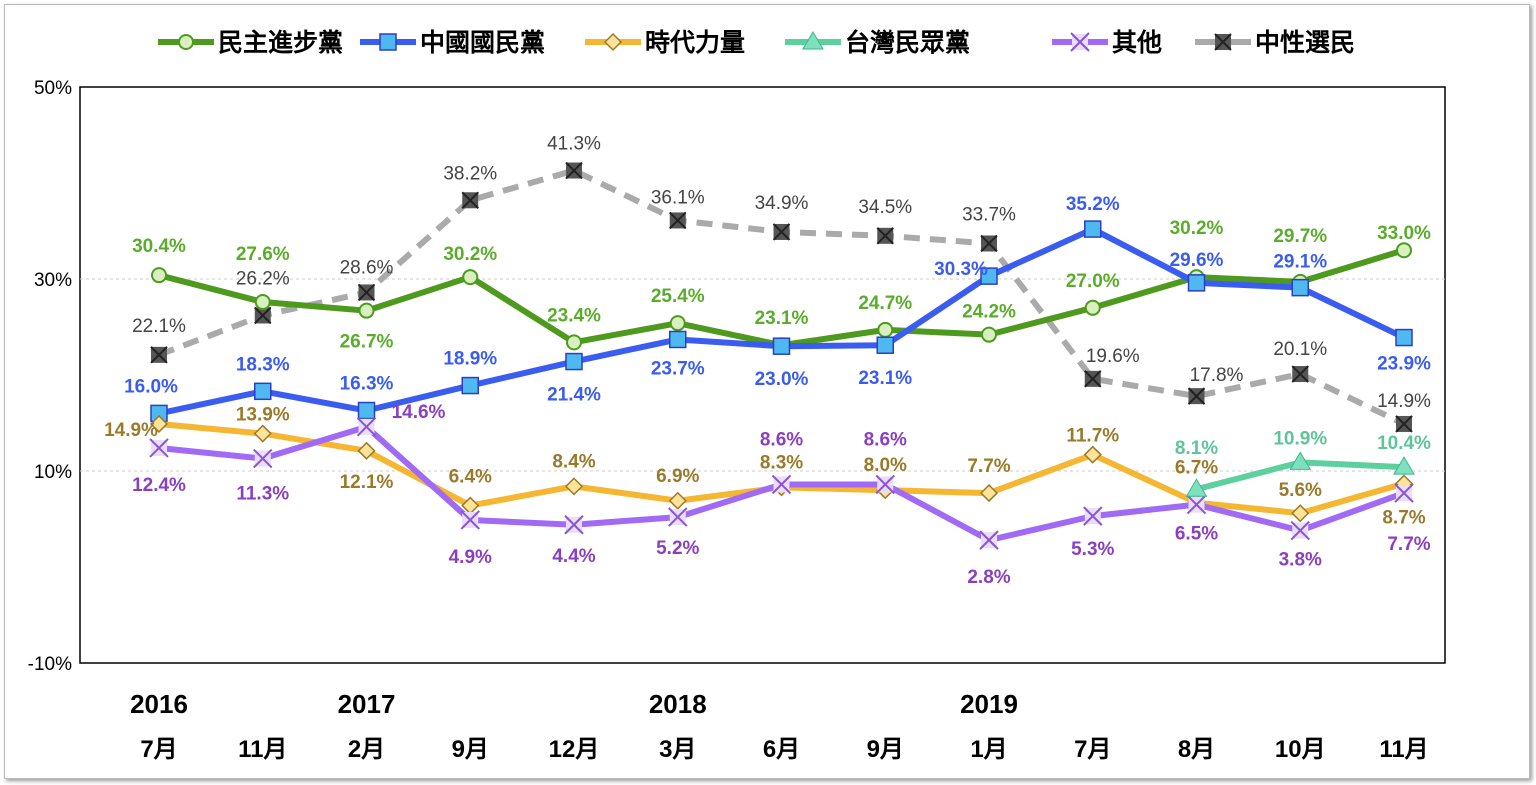 The height and width of the screenshot is (785, 1536). I want to click on data-label: 29.7%, so click(1300, 236).